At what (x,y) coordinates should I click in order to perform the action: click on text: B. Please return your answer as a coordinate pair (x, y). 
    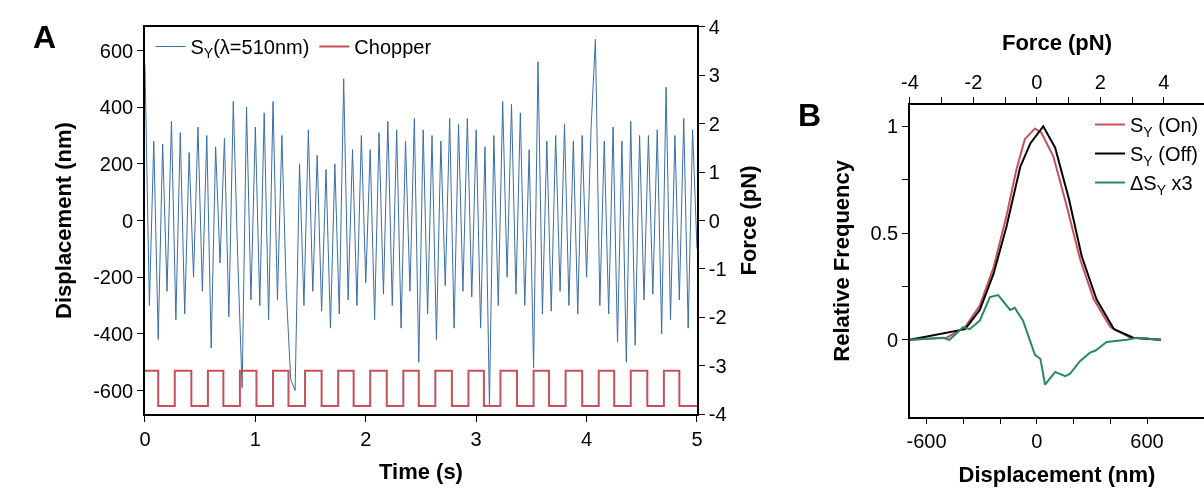
    Looking at the image, I should click on (810, 115).